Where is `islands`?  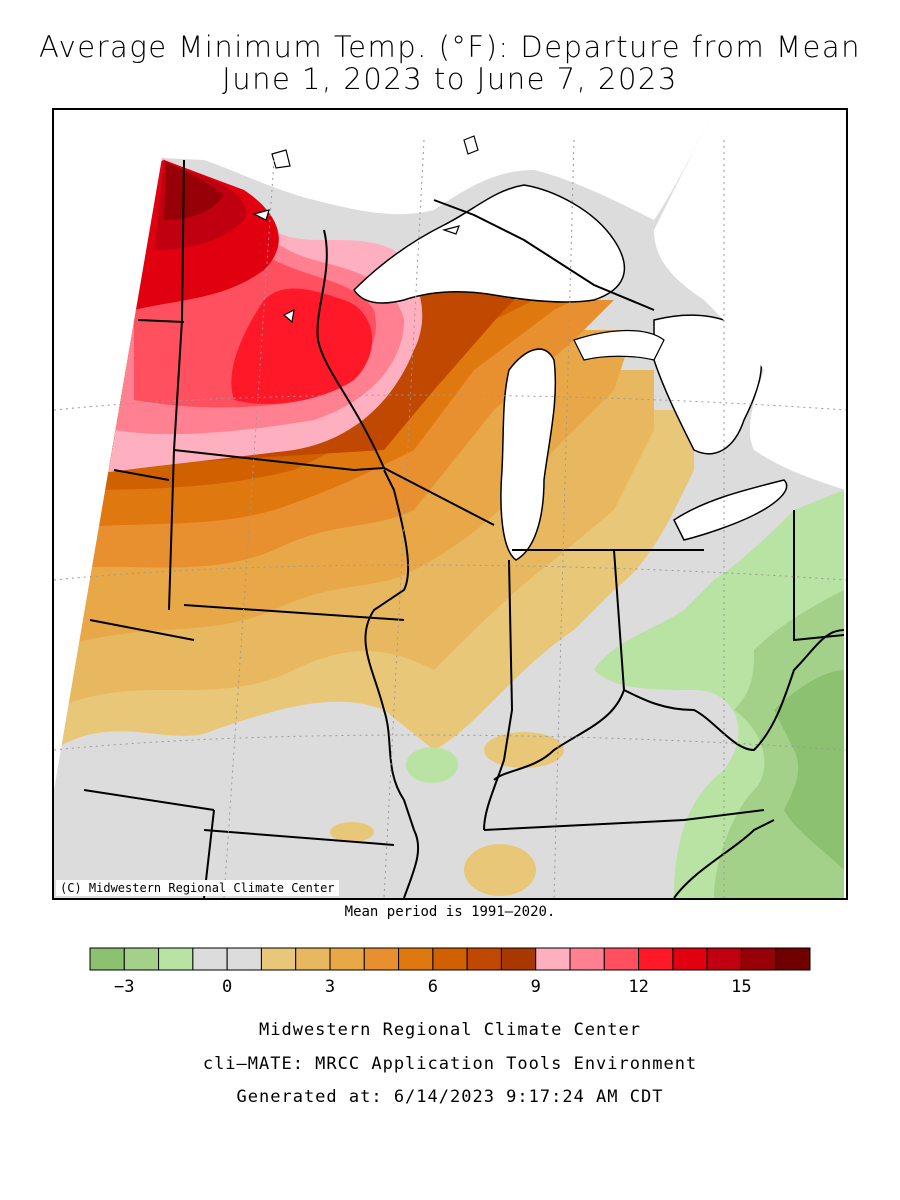 islands is located at coordinates (365, 229).